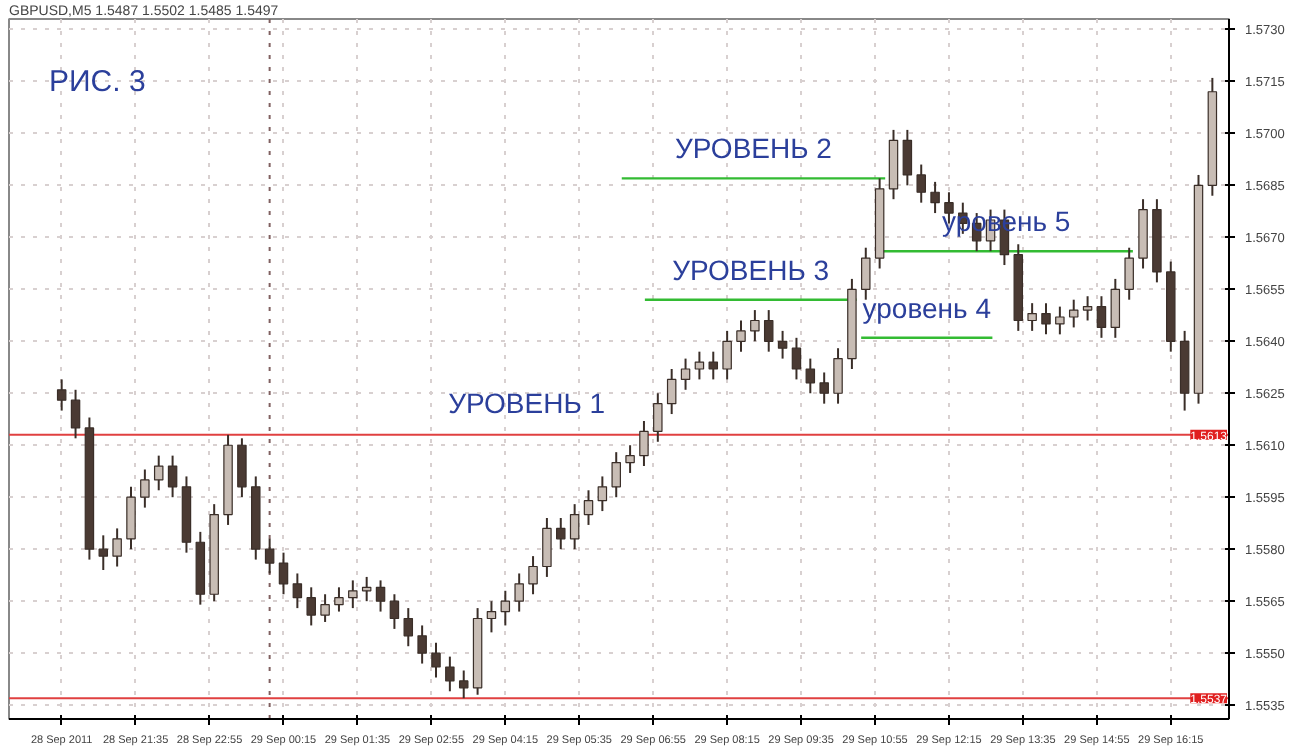 The height and width of the screenshot is (752, 1290). Describe the element at coordinates (97, 82) in the screenshot. I see `annotation: РИС. 3` at that location.